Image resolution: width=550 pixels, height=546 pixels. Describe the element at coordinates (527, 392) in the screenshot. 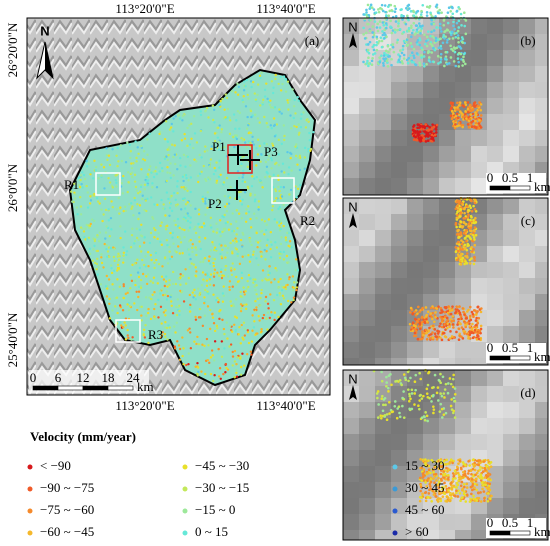

I see `panel-label: (d)` at that location.